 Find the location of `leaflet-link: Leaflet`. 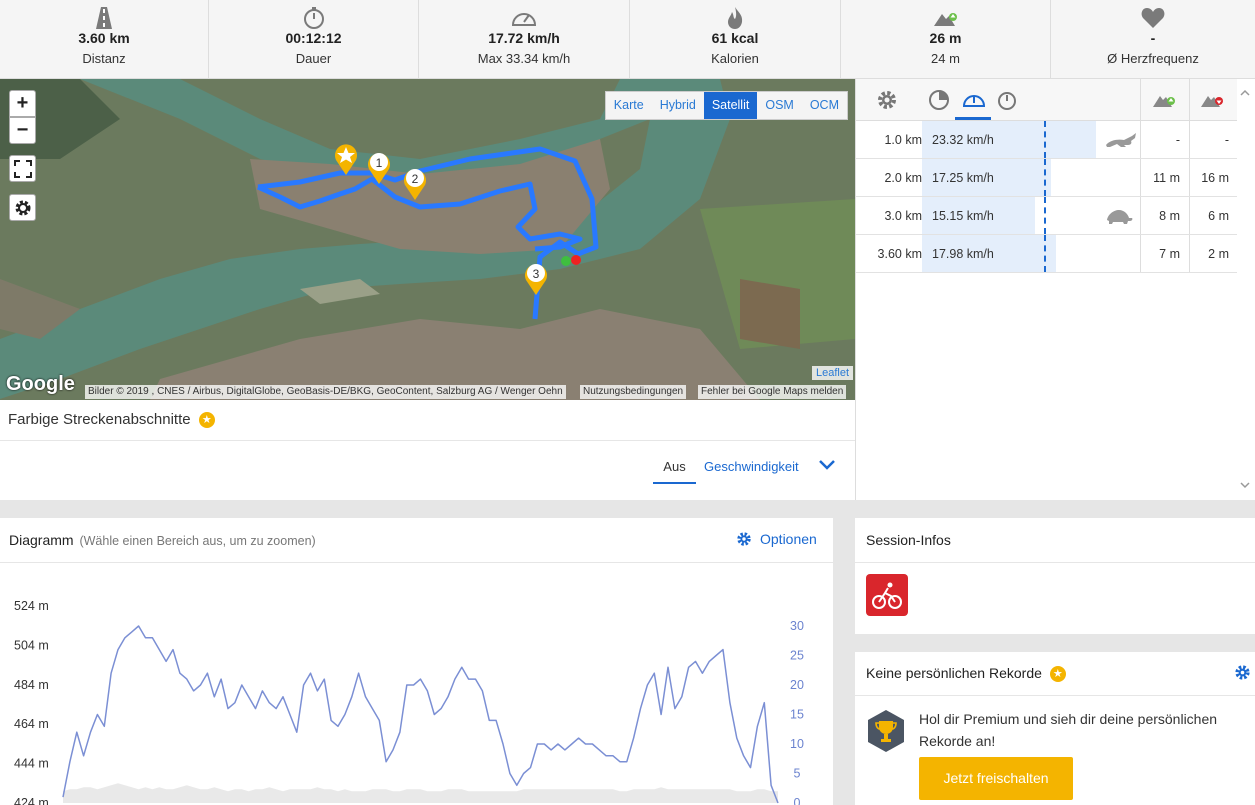

leaflet-link: Leaflet is located at coordinates (832, 373).